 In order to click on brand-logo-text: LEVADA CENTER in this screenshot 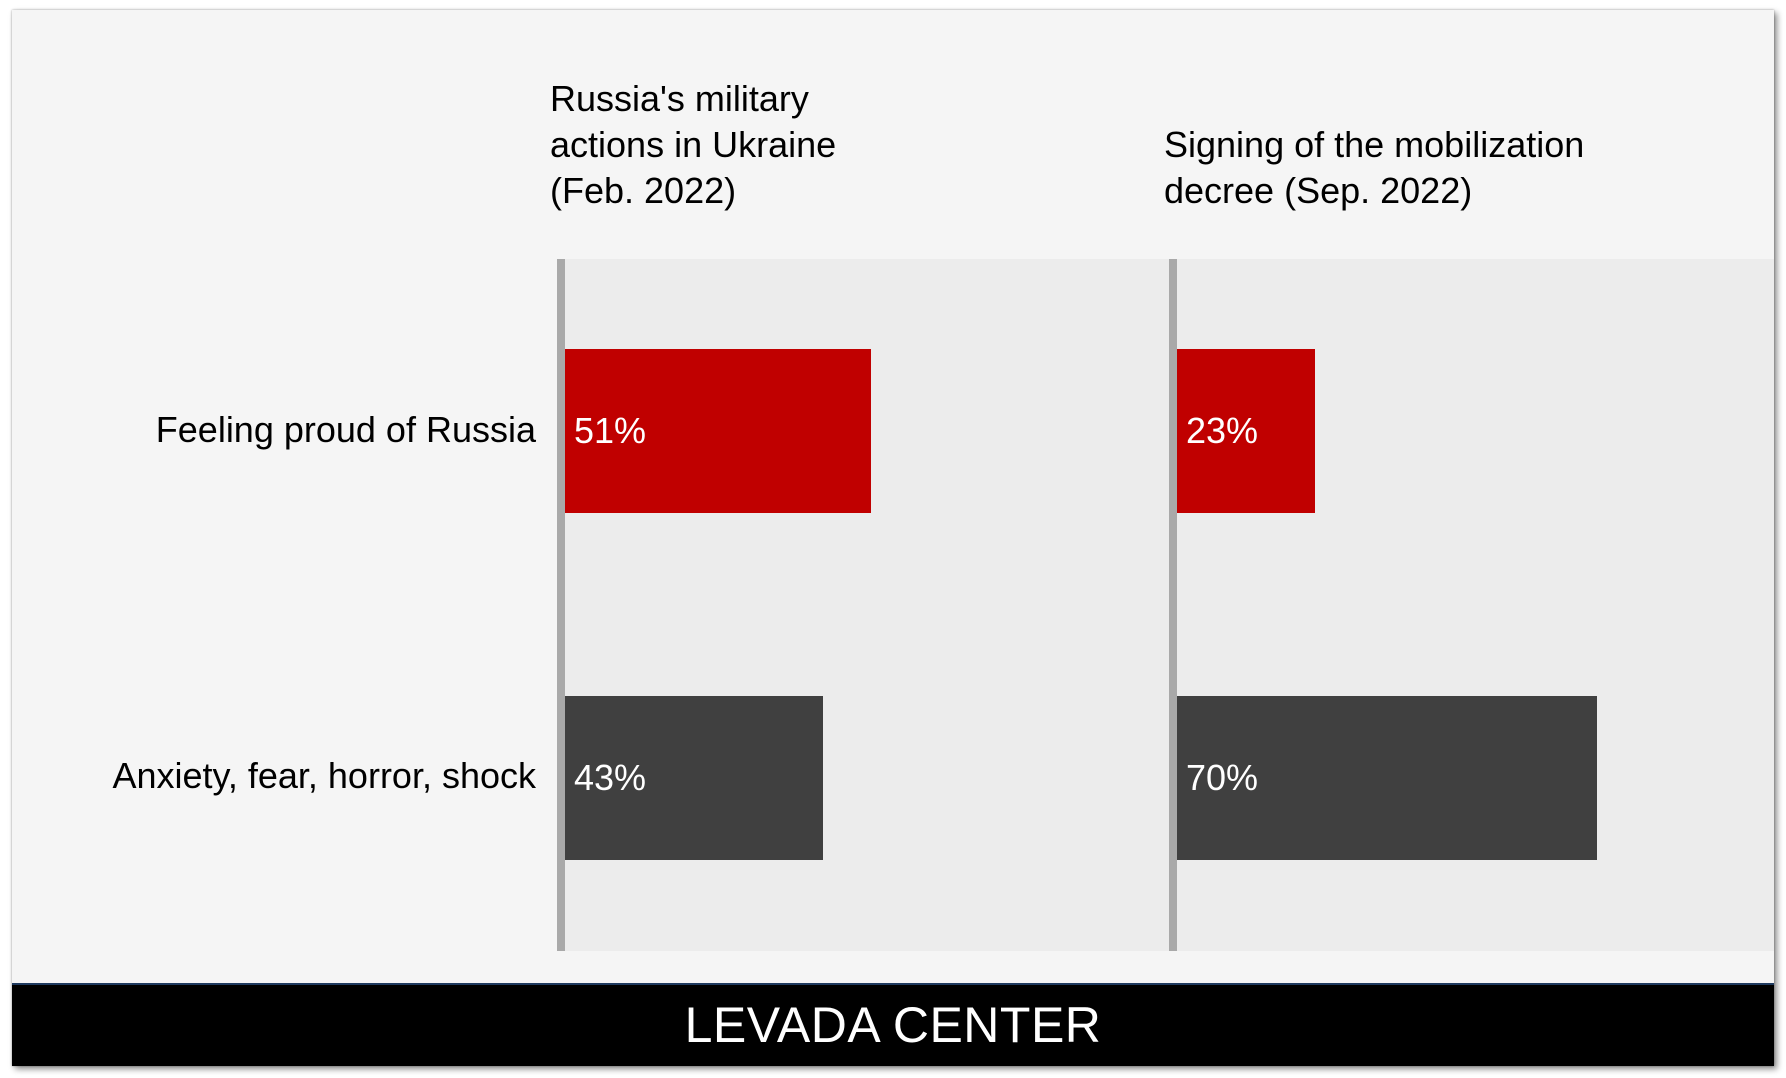, I will do `click(893, 1025)`.